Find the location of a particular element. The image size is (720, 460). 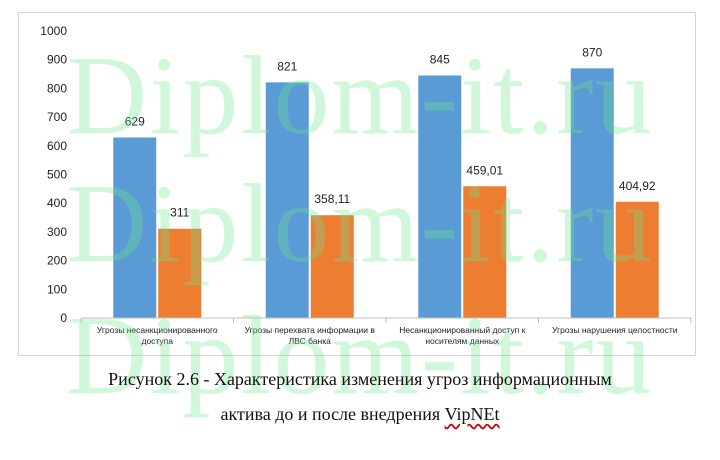

data-label-series-2-cat-2: 358,11 is located at coordinates (332, 199).